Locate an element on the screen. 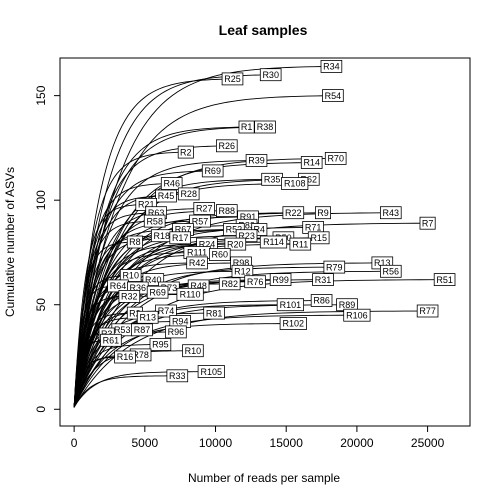  sample-label-text: R60 is located at coordinates (220, 255).